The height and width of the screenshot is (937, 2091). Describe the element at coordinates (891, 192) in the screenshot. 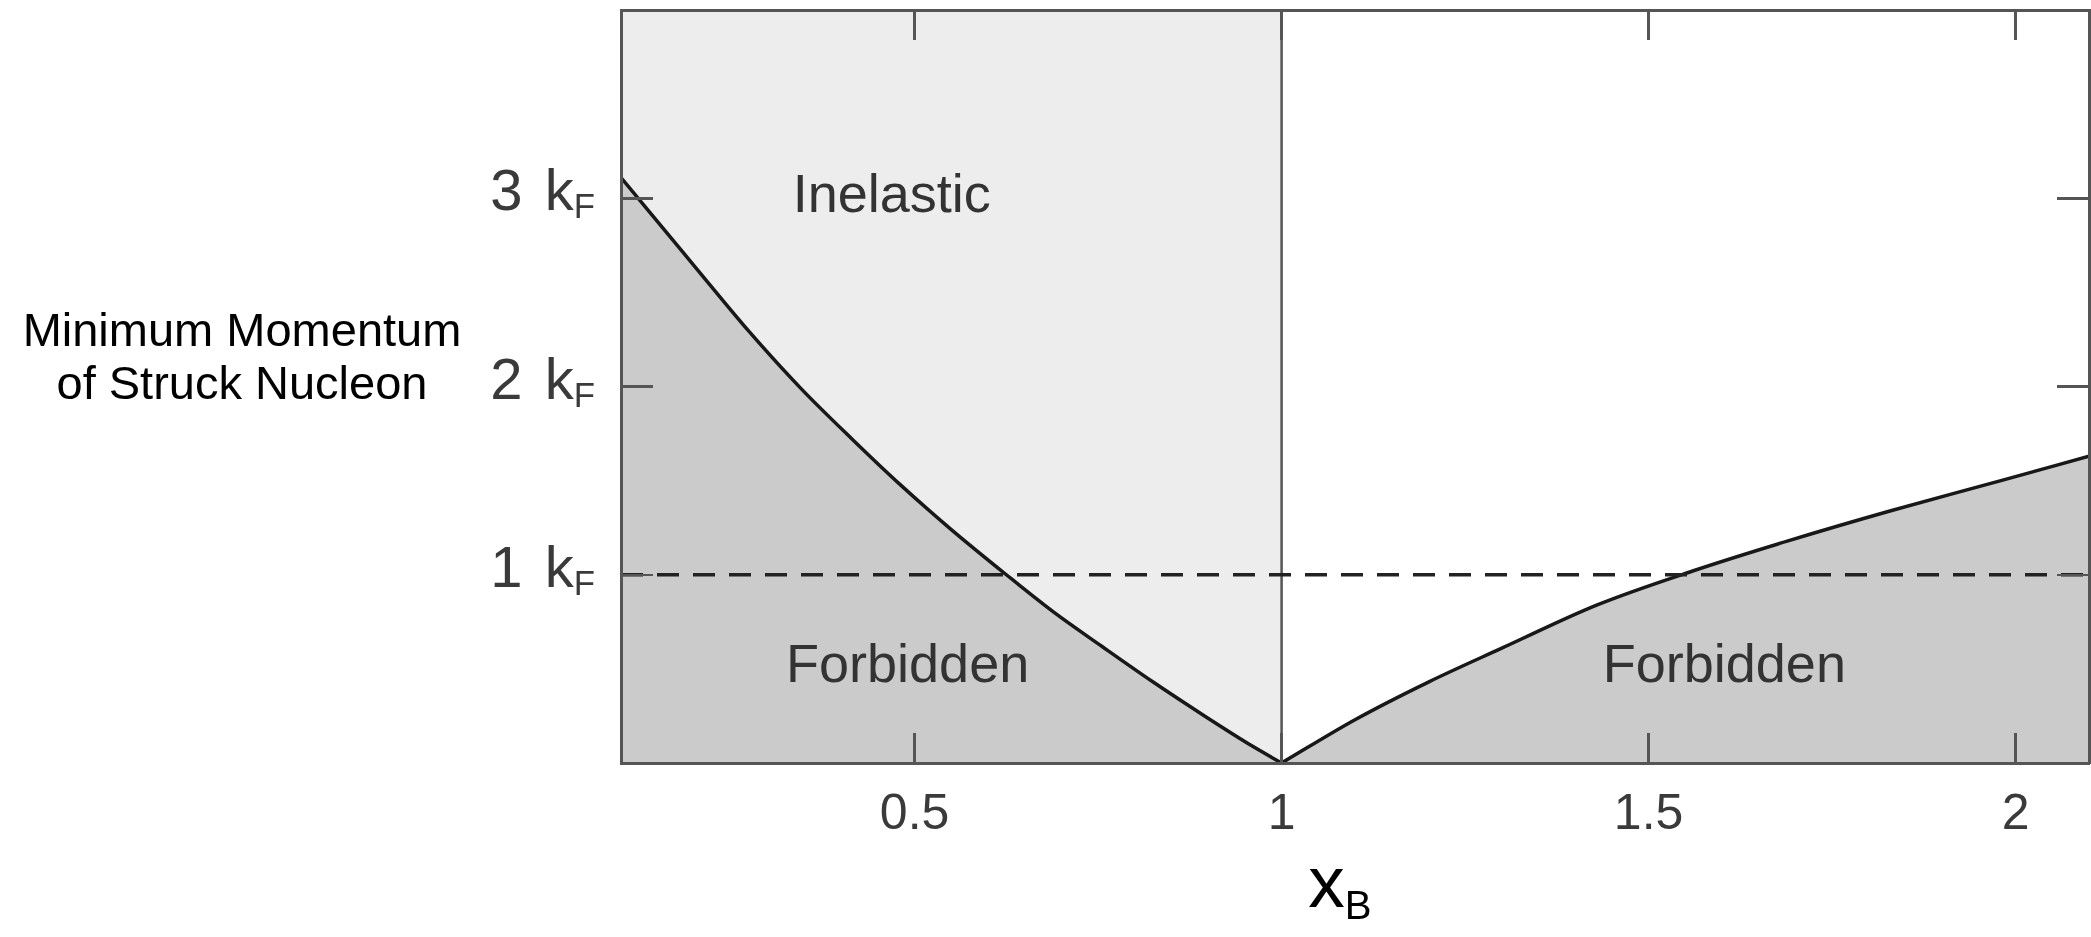

I see `band-label: Inelastic` at that location.